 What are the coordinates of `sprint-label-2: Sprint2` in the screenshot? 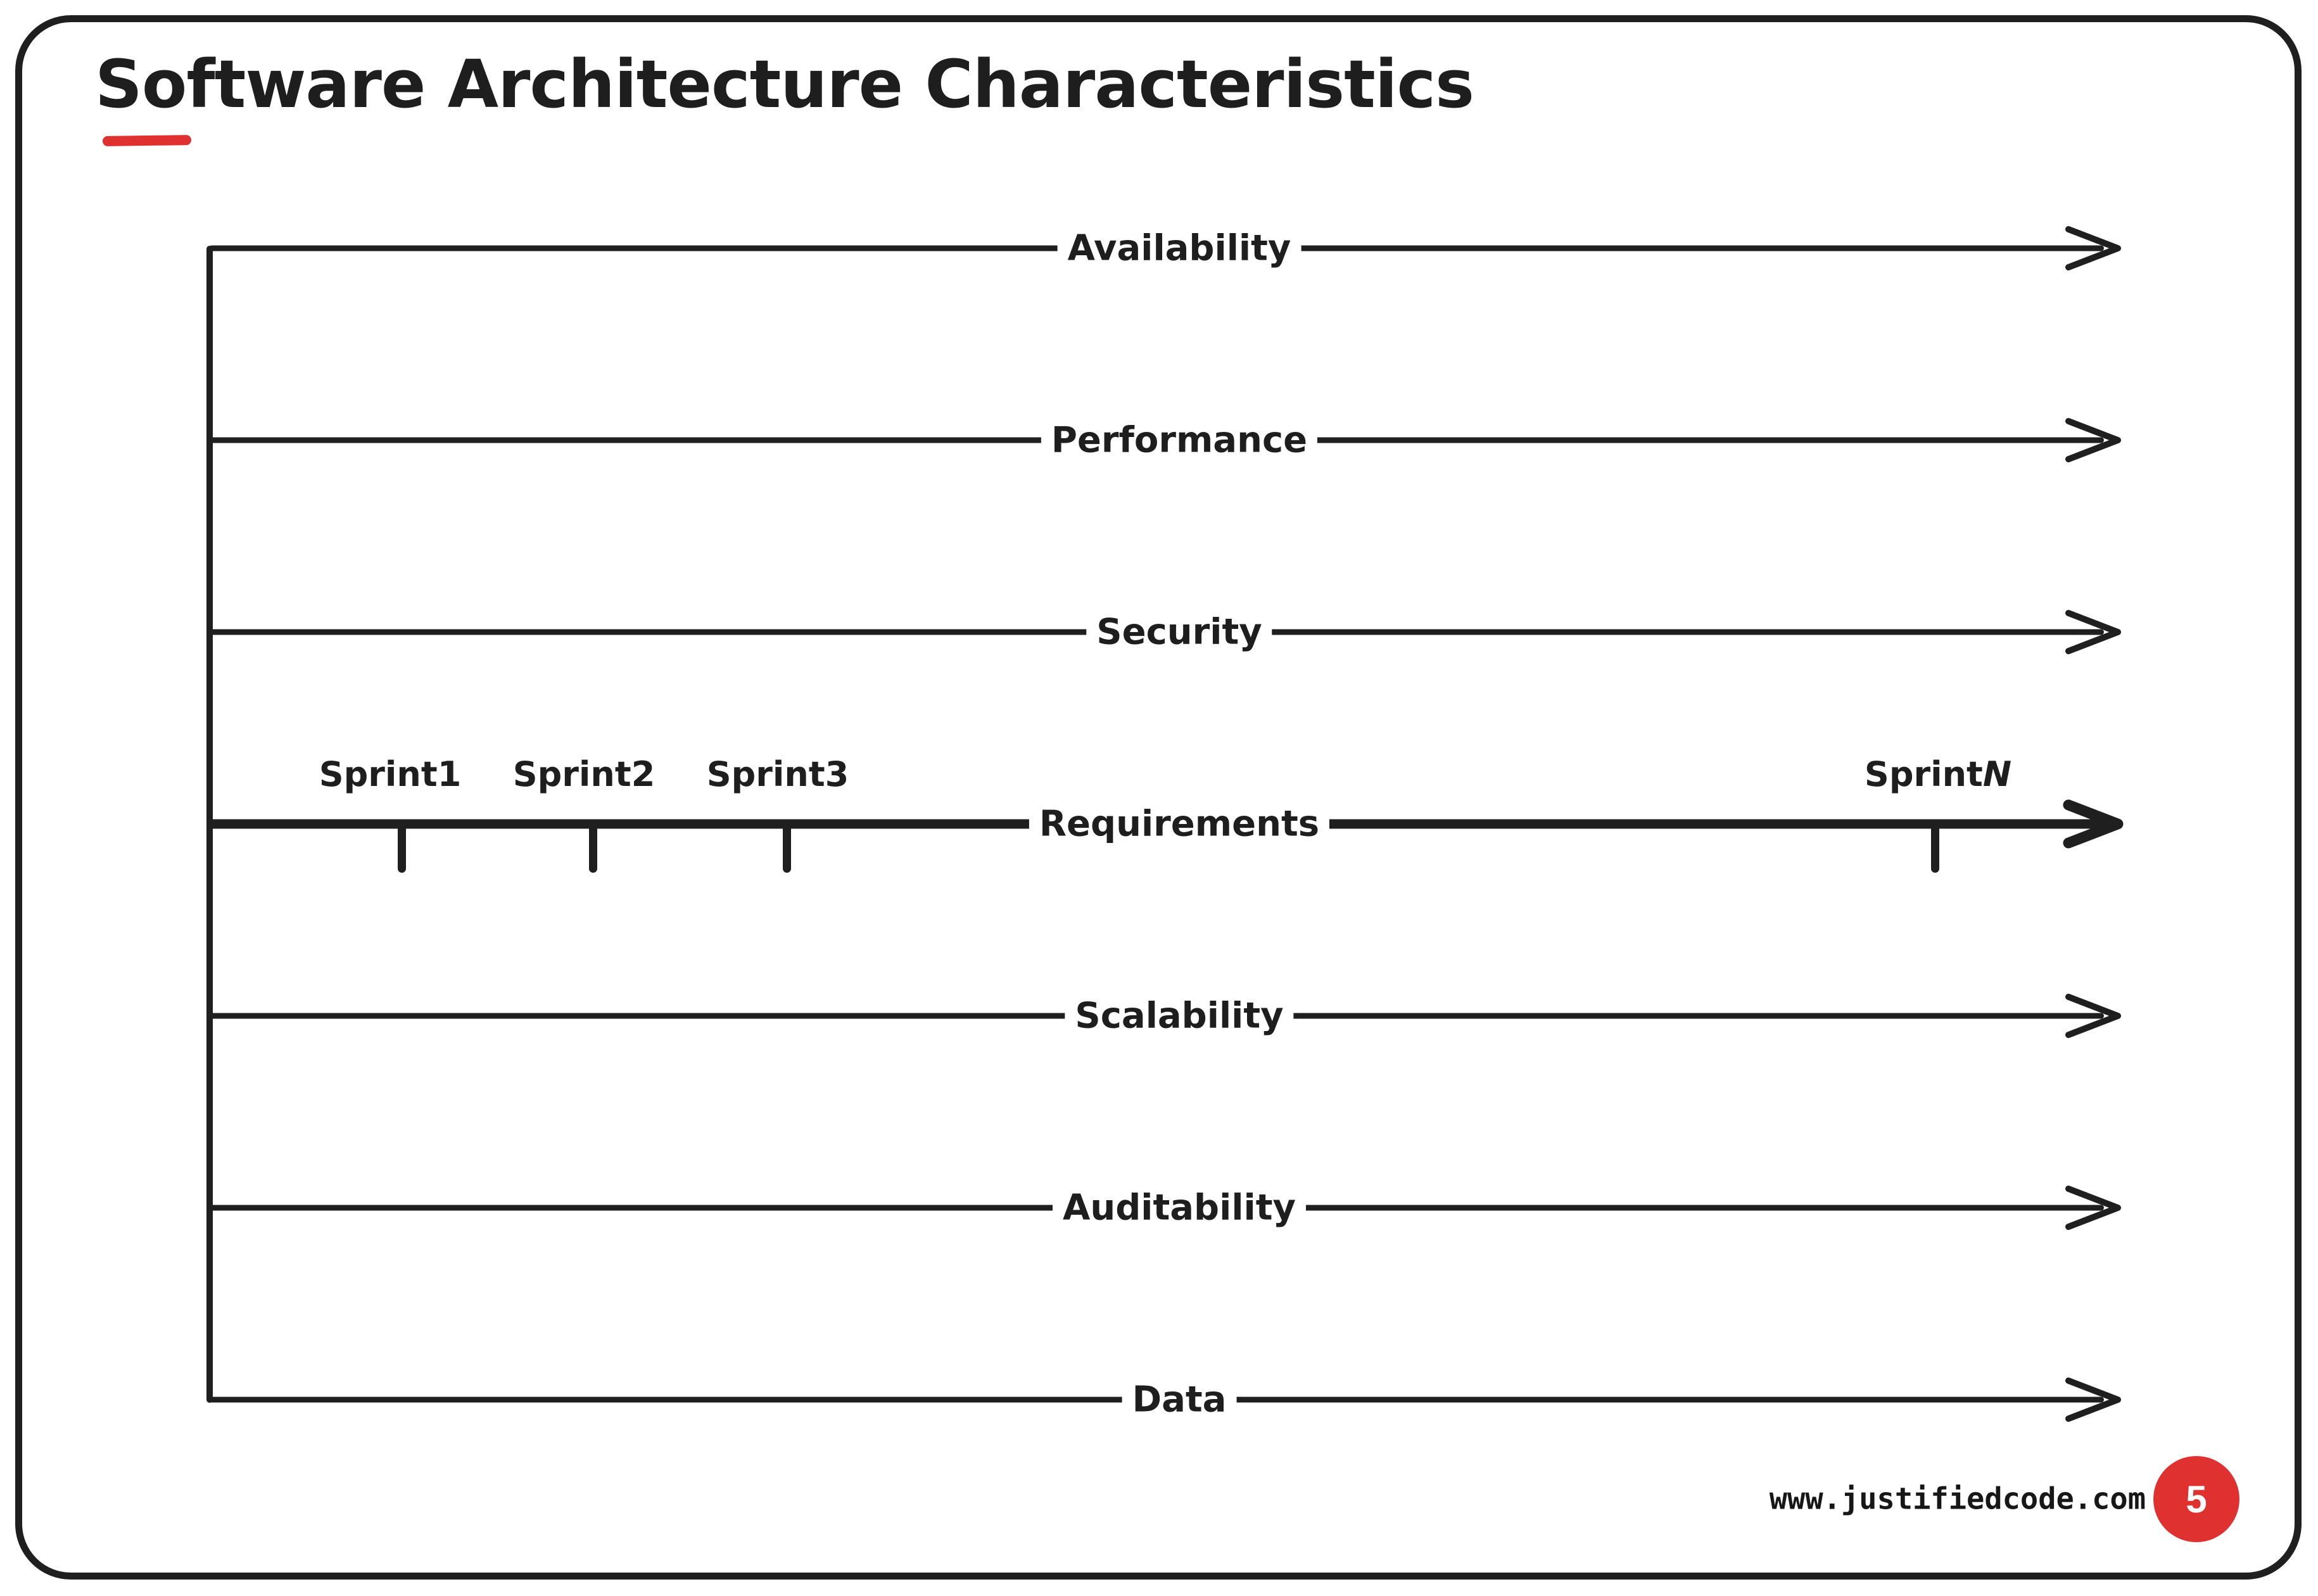 It's located at (584, 774).